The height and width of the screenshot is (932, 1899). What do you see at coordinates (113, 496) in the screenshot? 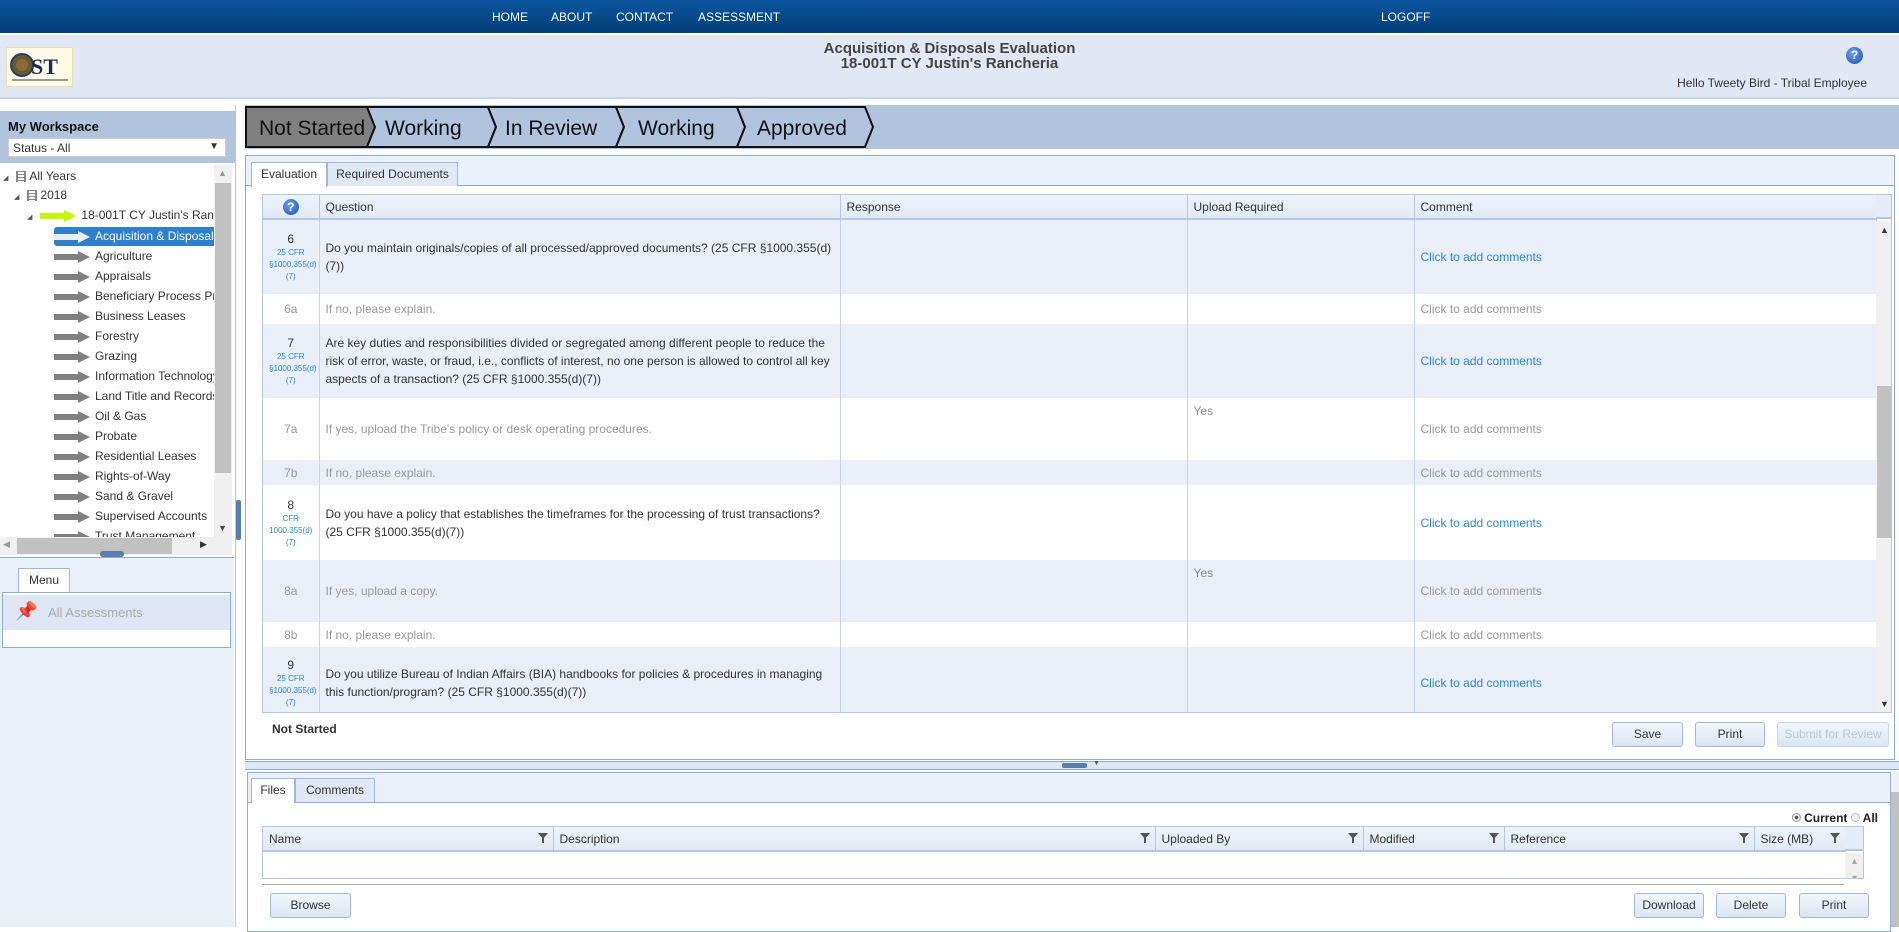
I see `tree-item: Sand & Gravel` at bounding box center [113, 496].